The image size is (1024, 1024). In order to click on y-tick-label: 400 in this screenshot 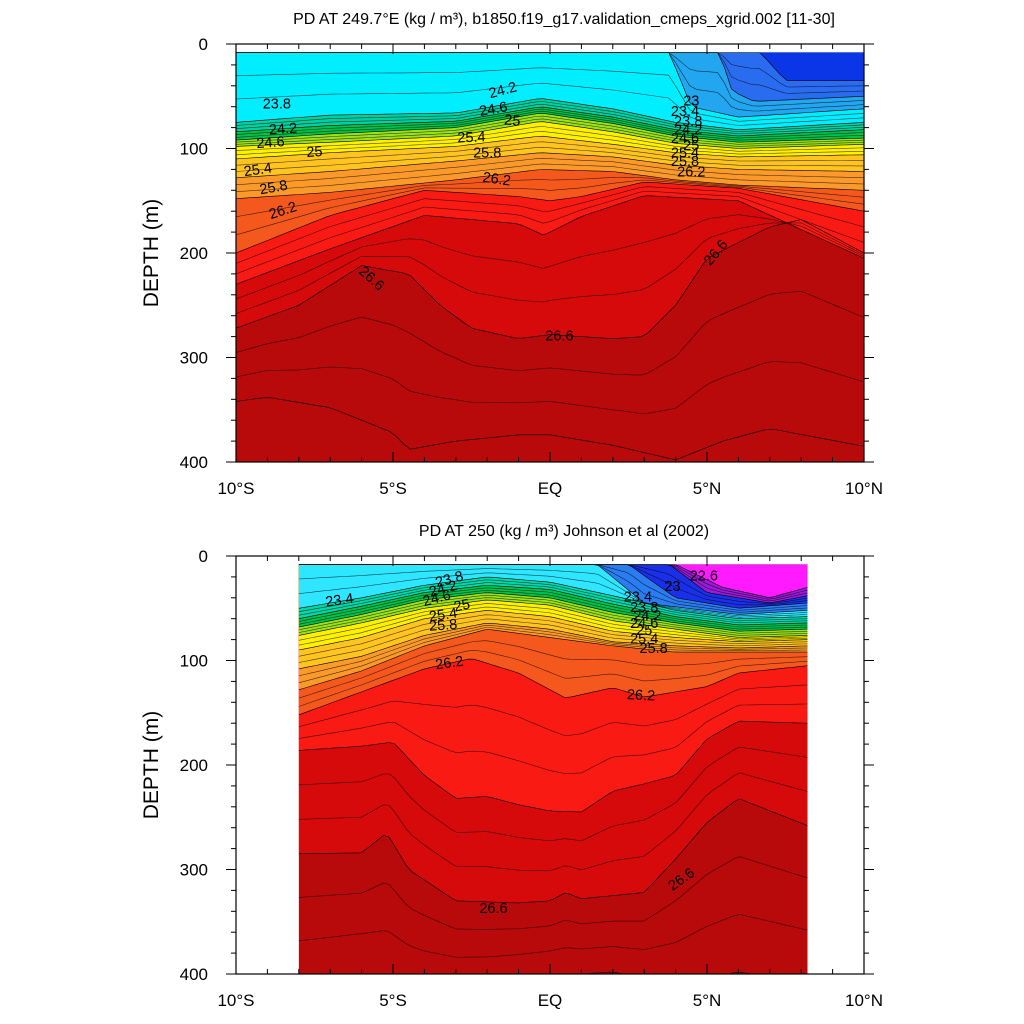, I will do `click(194, 462)`.